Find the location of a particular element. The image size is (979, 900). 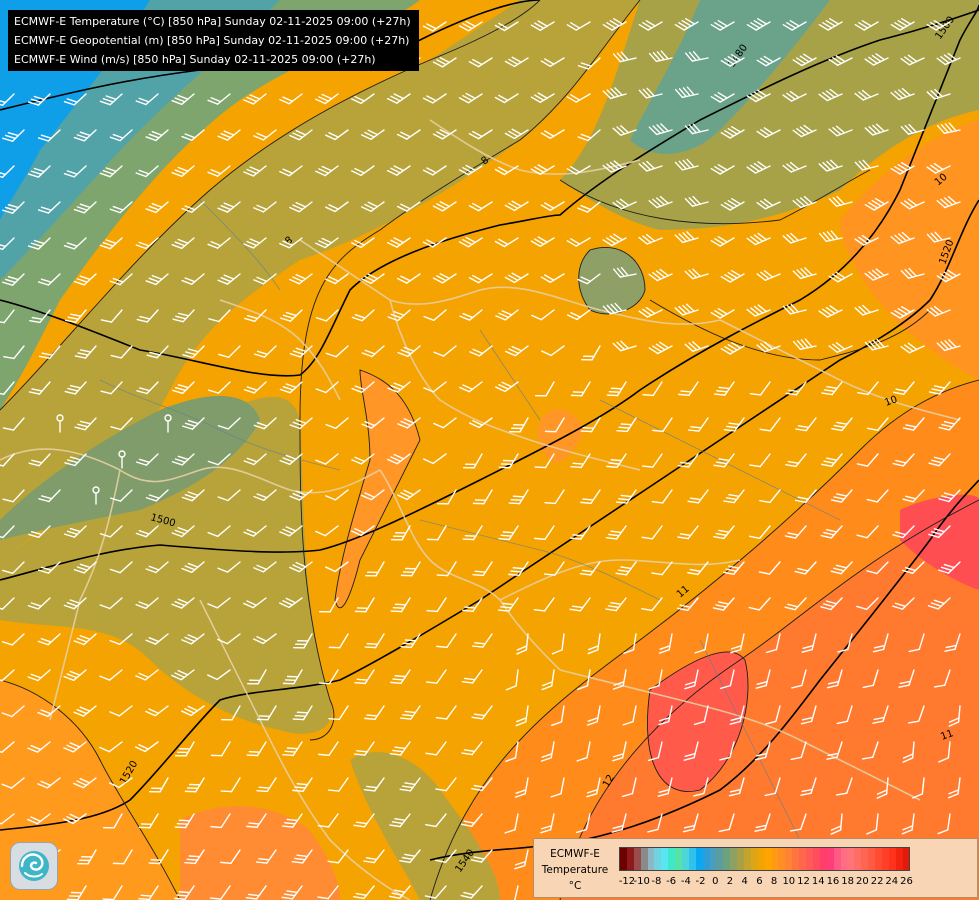

legend-tick-label: 14 is located at coordinates (818, 881).